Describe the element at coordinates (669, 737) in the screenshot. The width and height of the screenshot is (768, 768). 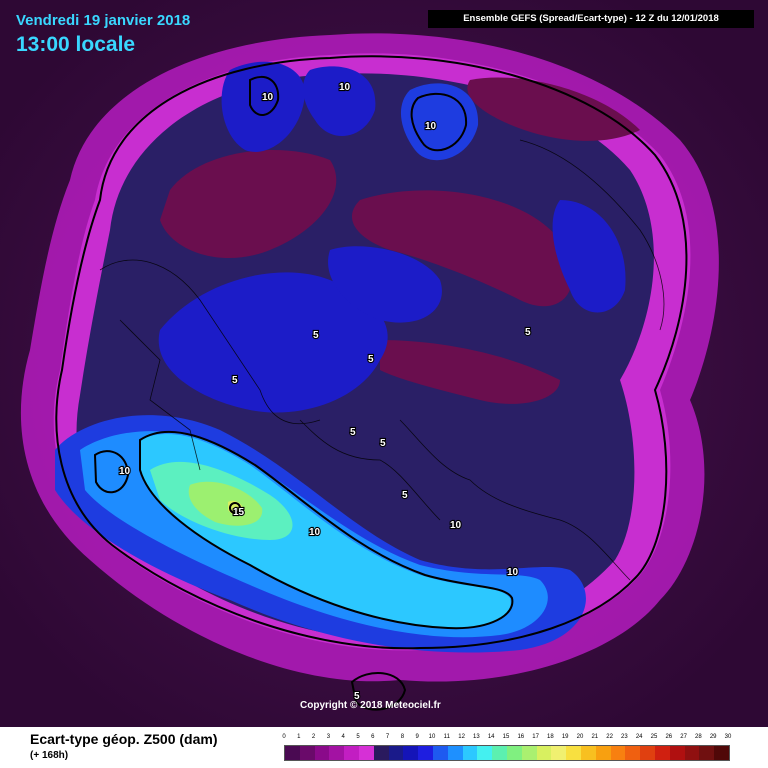
I see `scale-tick-label: 26` at that location.